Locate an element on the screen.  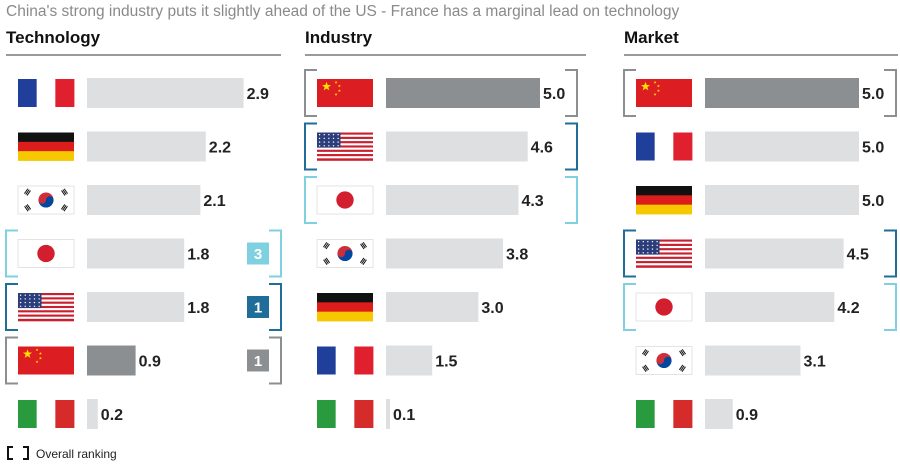
row-technology-china: 0.9 1 is located at coordinates (143, 360).